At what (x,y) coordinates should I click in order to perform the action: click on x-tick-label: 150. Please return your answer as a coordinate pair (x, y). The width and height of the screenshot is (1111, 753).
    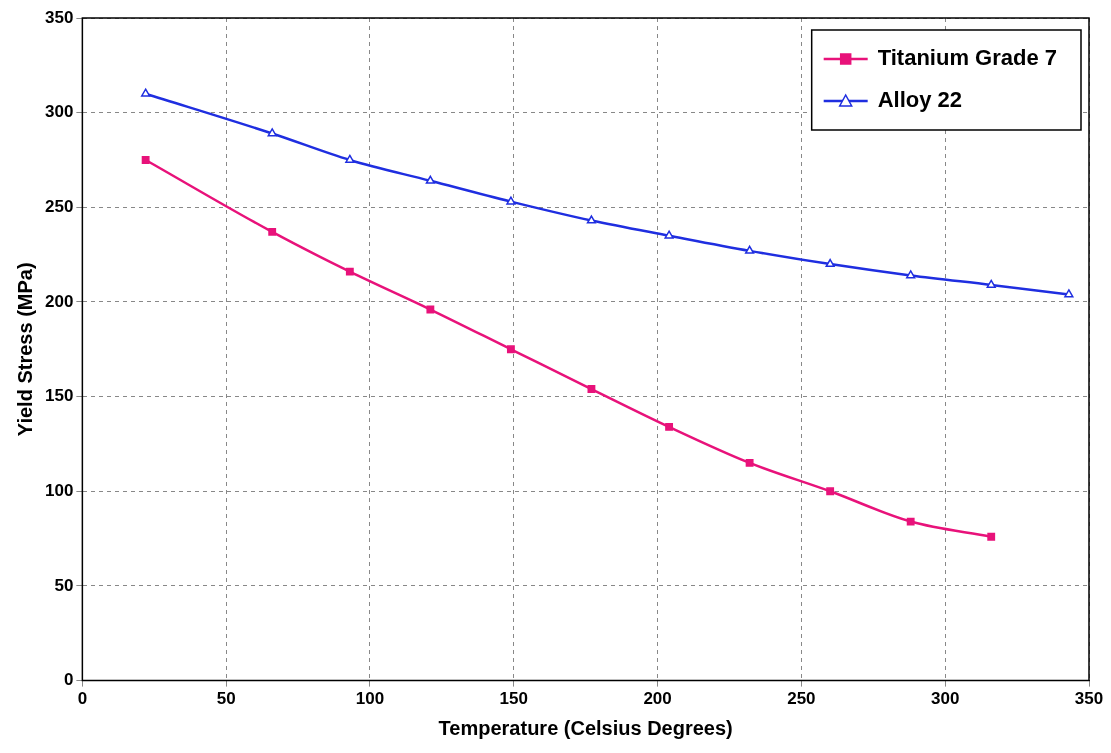
    Looking at the image, I should click on (513, 699).